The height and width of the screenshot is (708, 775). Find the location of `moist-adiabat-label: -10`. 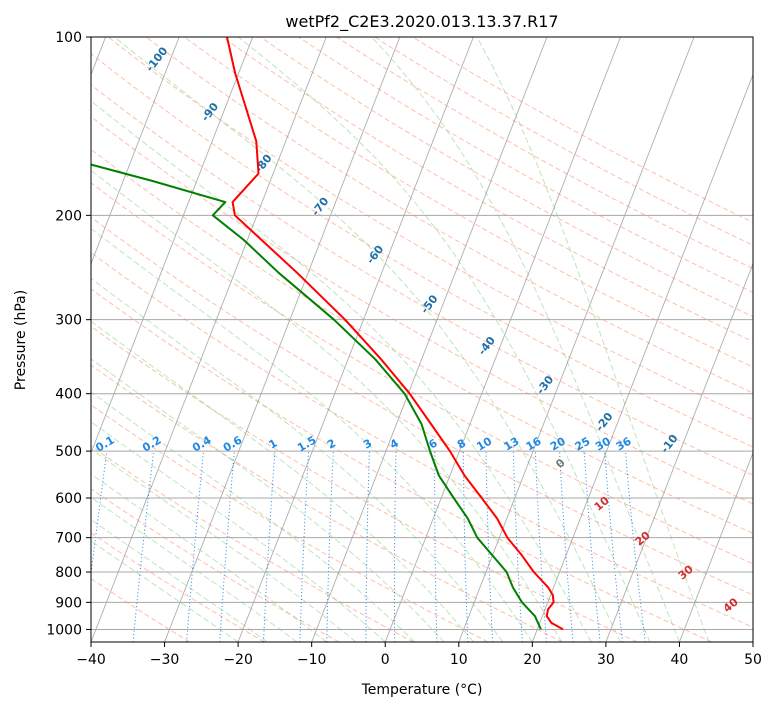

moist-adiabat-label: -10 is located at coordinates (669, 444).